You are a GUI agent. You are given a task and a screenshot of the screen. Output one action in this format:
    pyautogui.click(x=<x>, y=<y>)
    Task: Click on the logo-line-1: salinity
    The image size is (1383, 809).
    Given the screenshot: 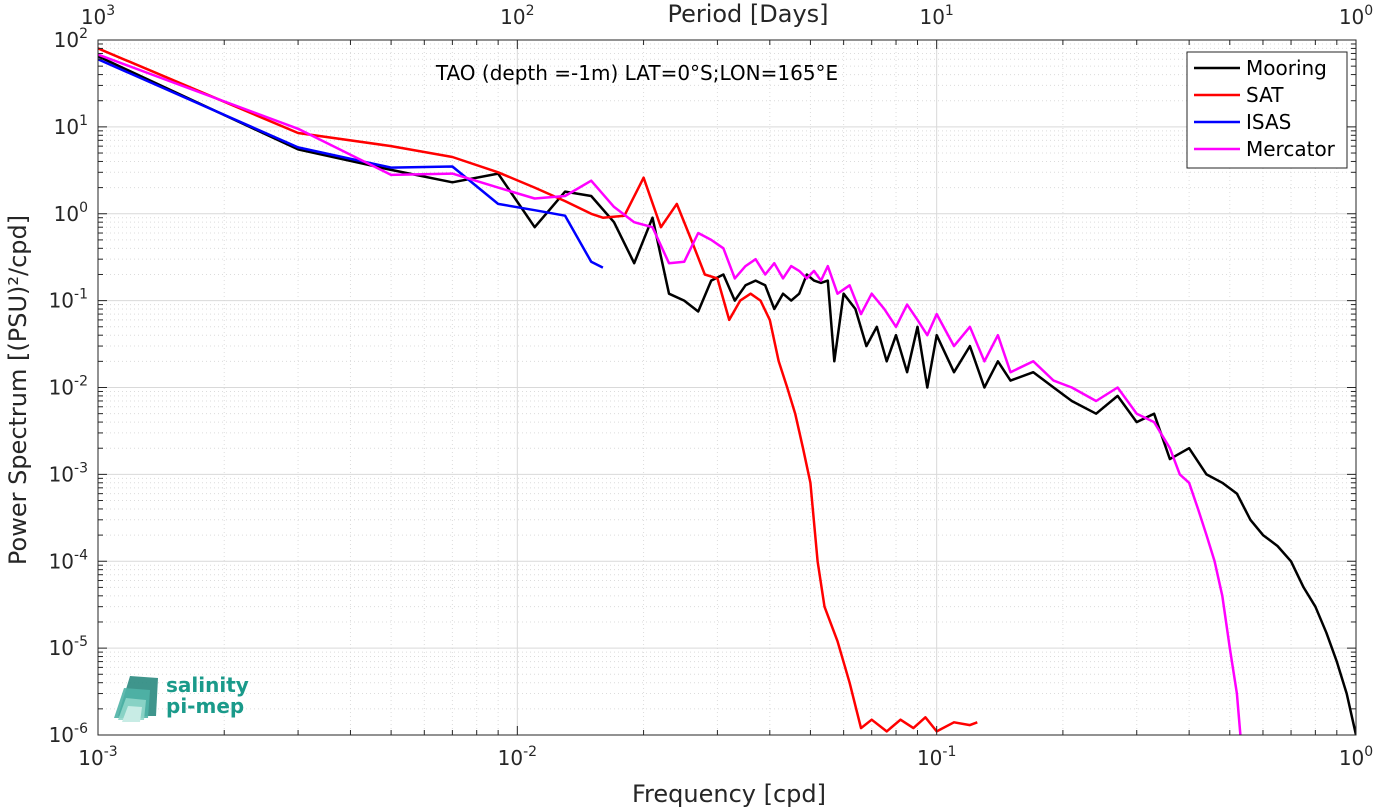 What is the action you would take?
    pyautogui.click(x=207, y=685)
    